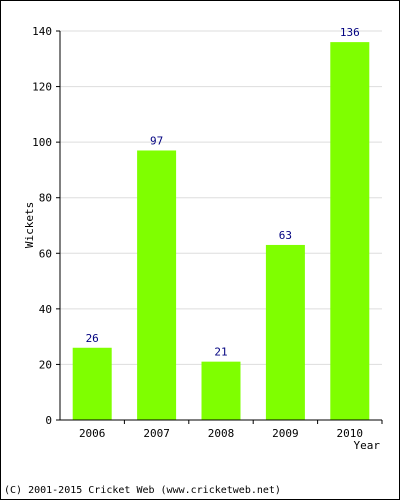 Image resolution: width=400 pixels, height=500 pixels. I want to click on y-tick-label: 60, so click(45, 253).